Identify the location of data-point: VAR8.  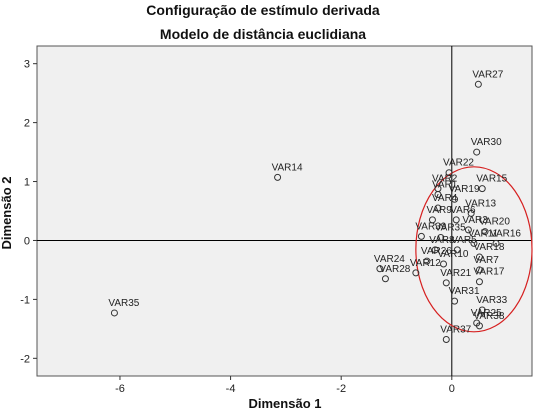
(442, 244).